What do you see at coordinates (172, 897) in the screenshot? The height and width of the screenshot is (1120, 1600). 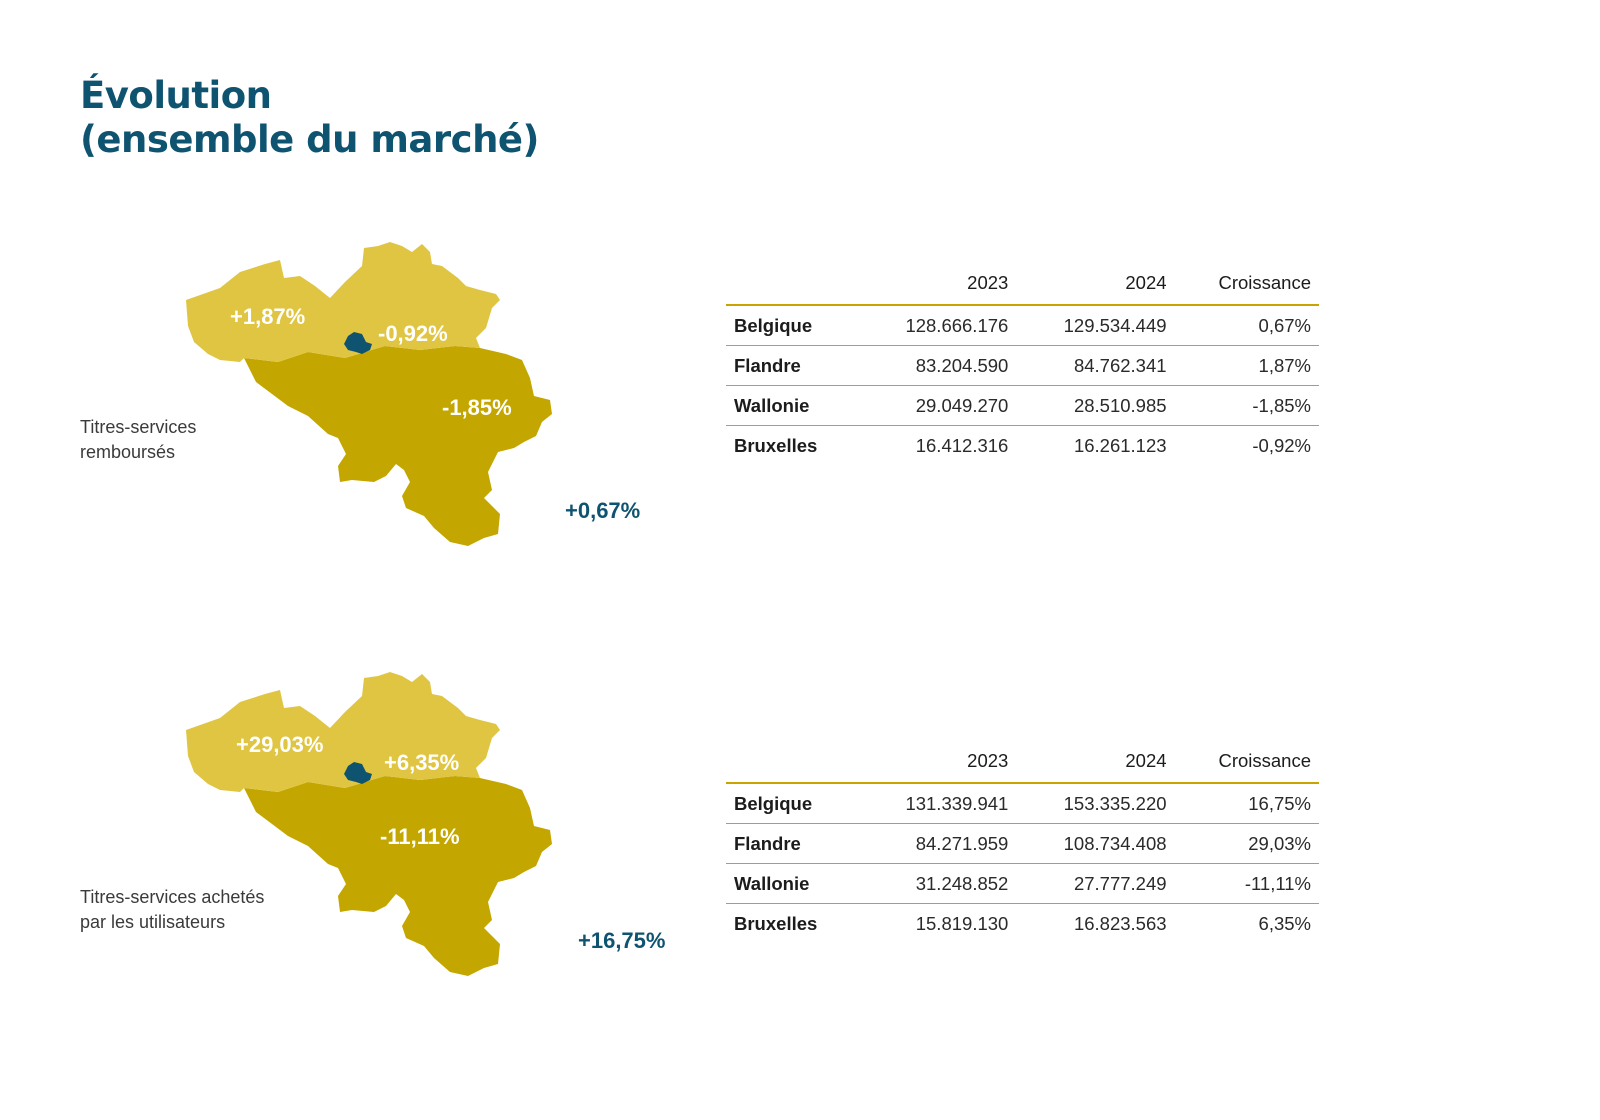 I see `caption-line1: Titres-services achetés` at bounding box center [172, 897].